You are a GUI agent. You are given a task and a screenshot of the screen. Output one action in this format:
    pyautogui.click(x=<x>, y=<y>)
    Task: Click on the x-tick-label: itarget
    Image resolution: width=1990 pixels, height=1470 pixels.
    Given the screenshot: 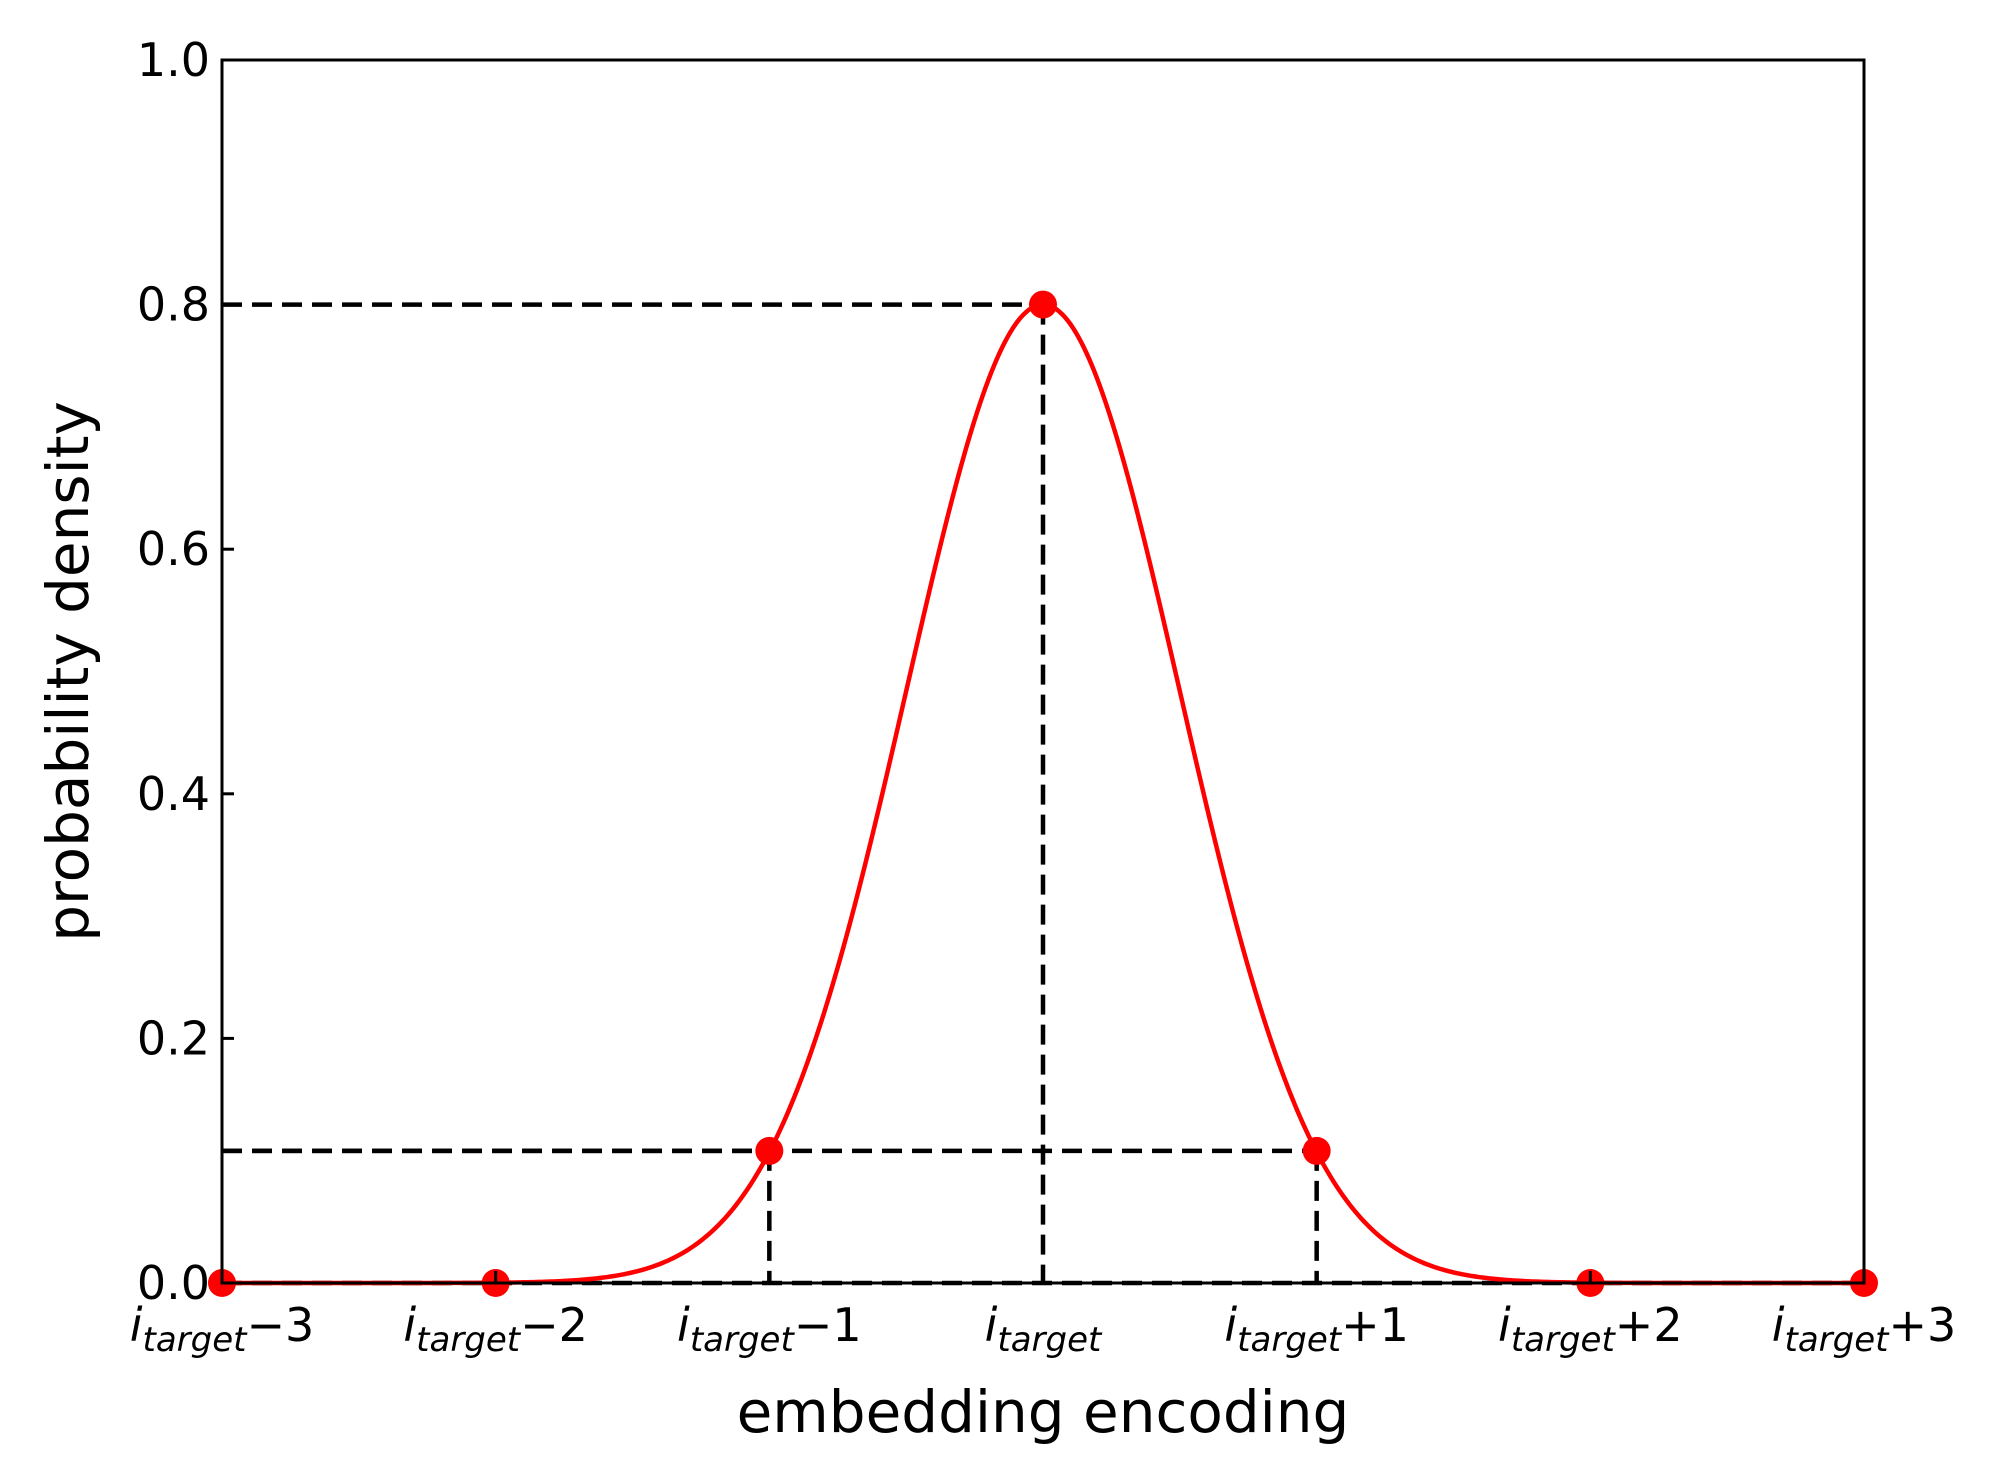 What is the action you would take?
    pyautogui.click(x=1044, y=1329)
    